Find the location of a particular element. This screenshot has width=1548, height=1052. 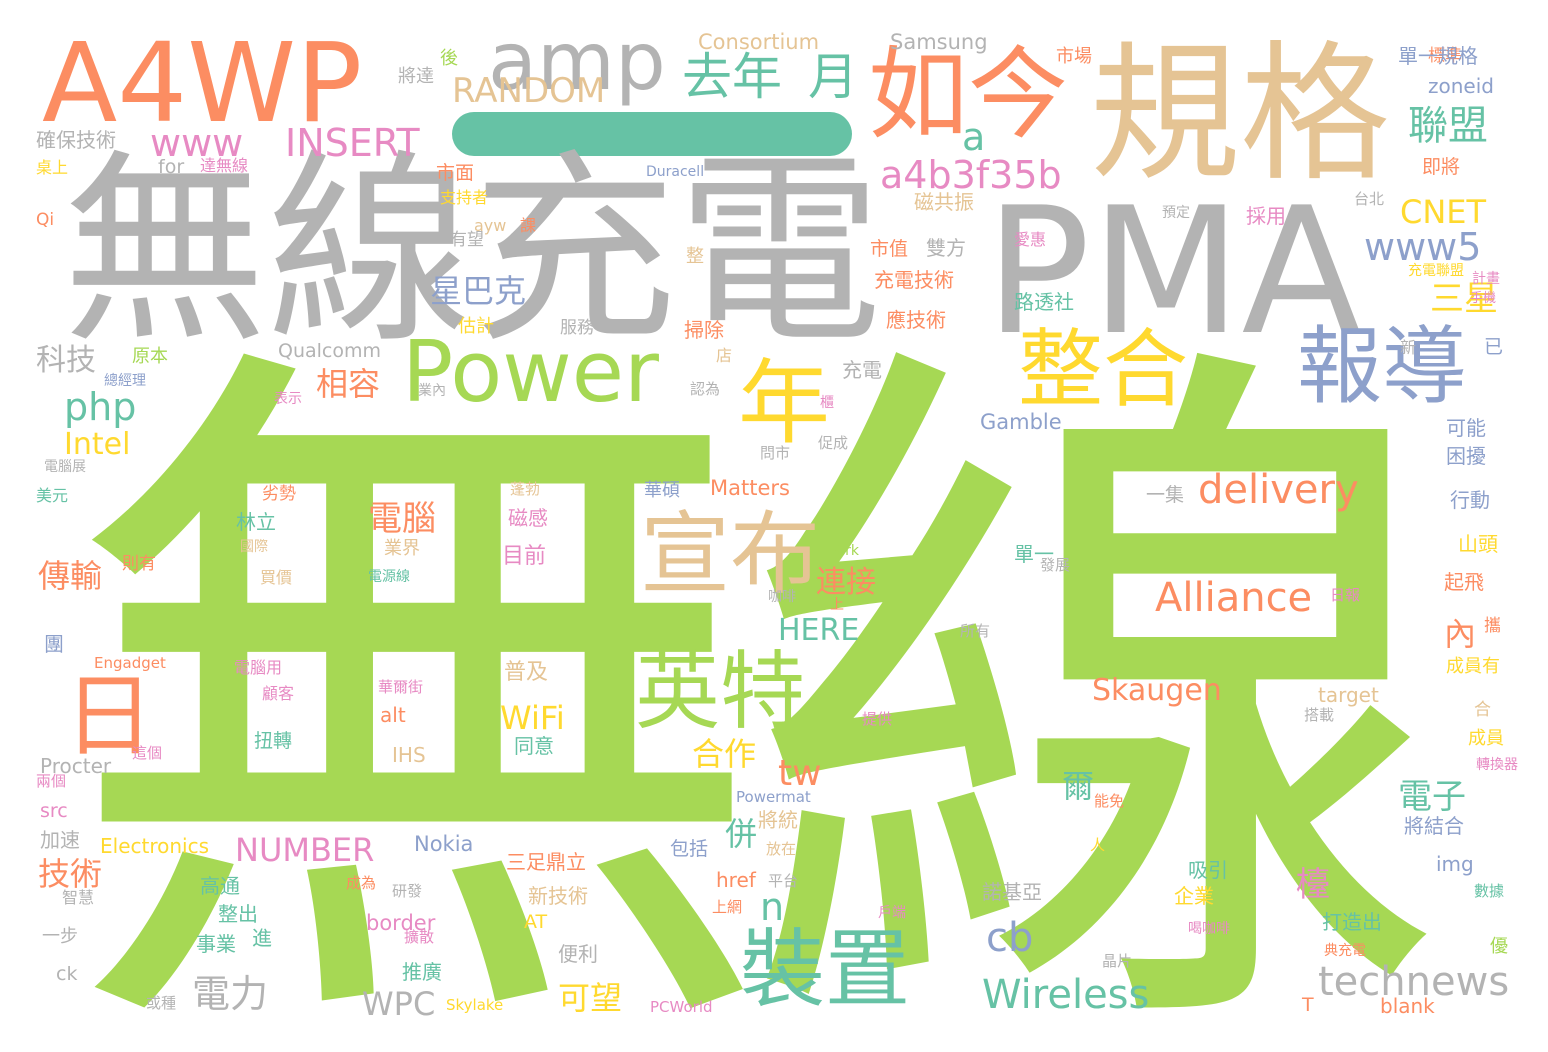

word-dianli: 電力 is located at coordinates (230, 994).